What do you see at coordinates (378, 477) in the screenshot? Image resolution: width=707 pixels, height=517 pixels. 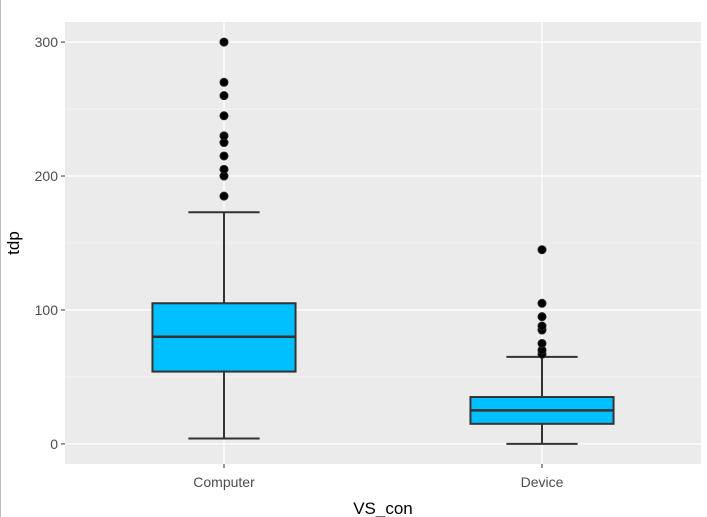 I see `x-axis-ticks: Computer Device` at bounding box center [378, 477].